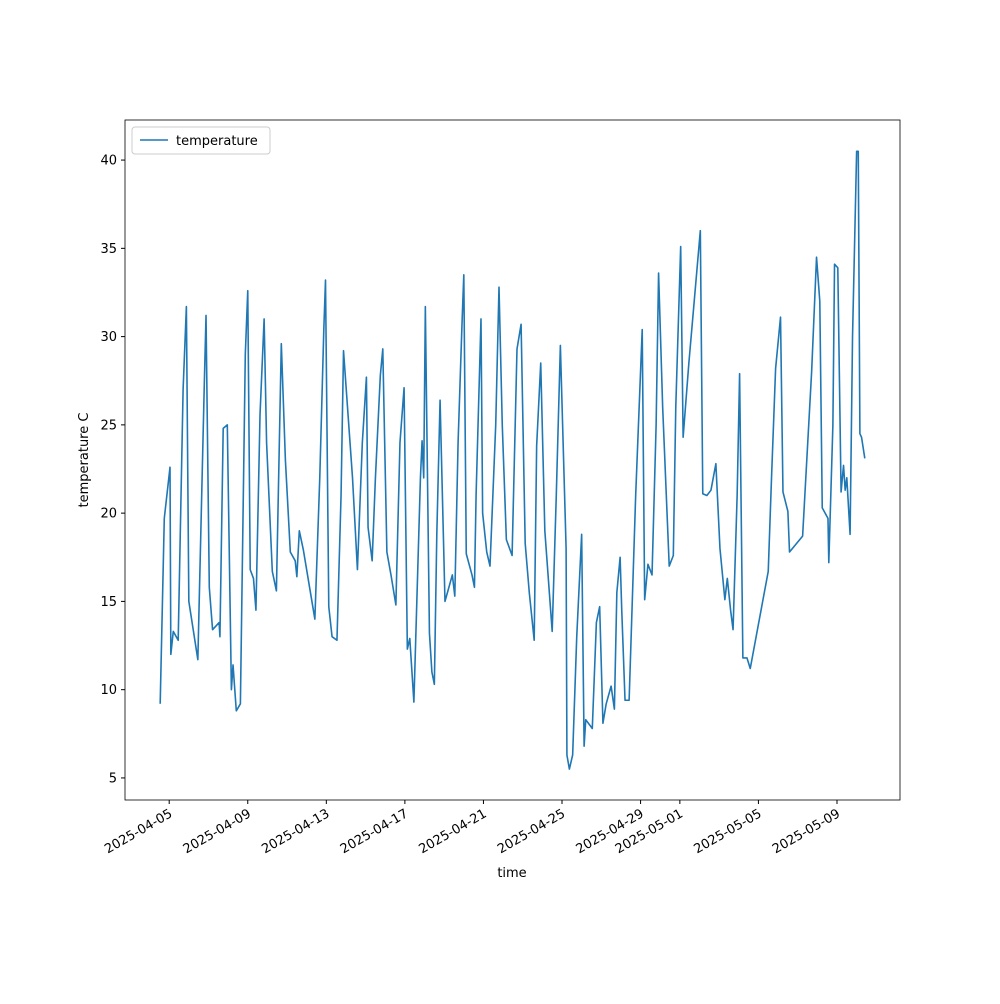 Image resolution: width=1000 pixels, height=1004 pixels. I want to click on y-tick-label: 15, so click(108, 602).